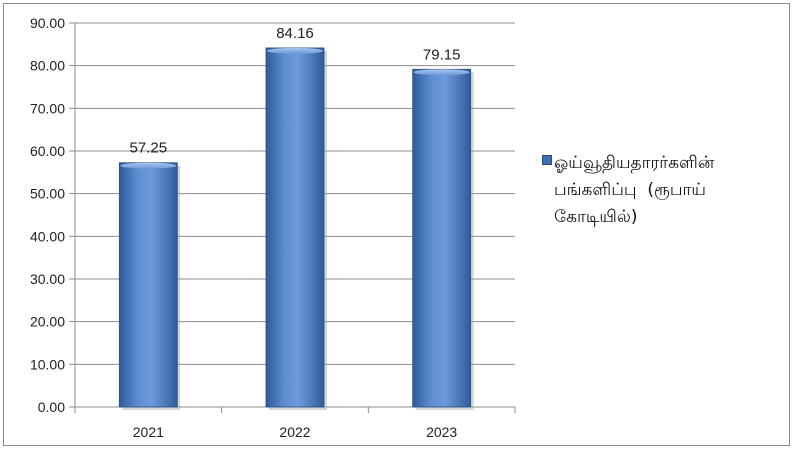 The height and width of the screenshot is (451, 795). What do you see at coordinates (149, 148) in the screenshot?
I see `data-label: 57.25` at bounding box center [149, 148].